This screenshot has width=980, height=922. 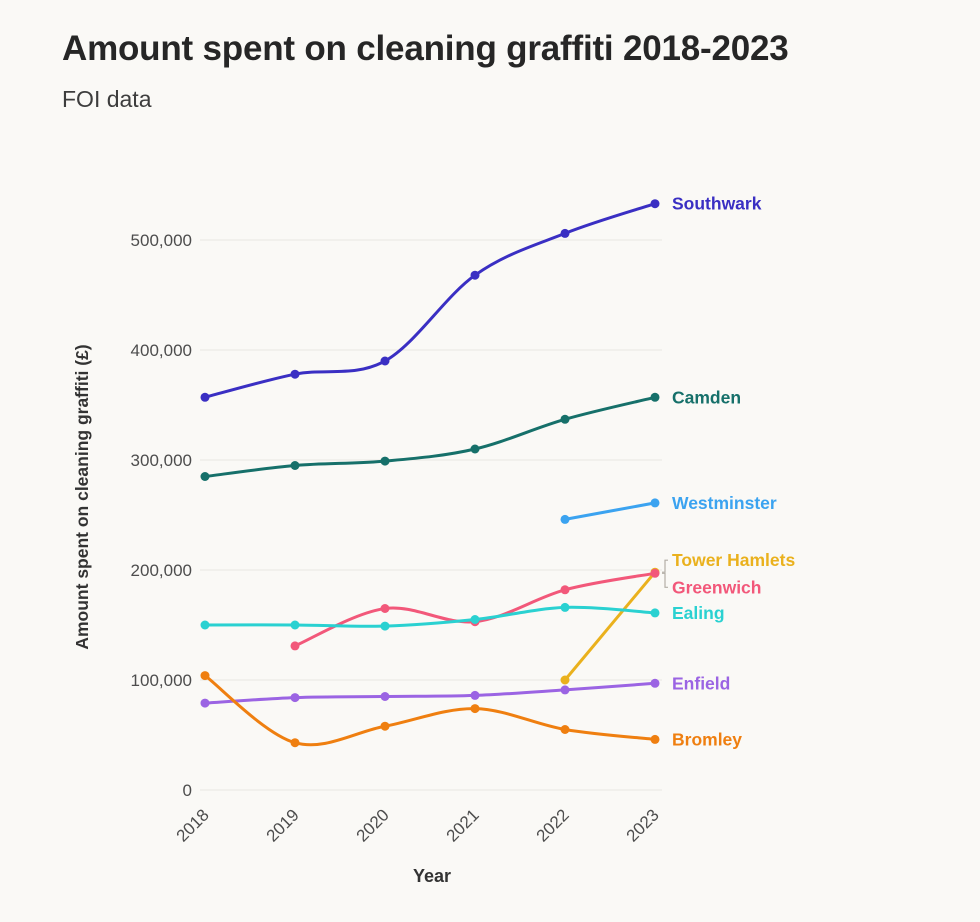 What do you see at coordinates (418, 825) in the screenshot?
I see `x-axis-ticks: 2018 2019 2020 2021 2022 2023` at bounding box center [418, 825].